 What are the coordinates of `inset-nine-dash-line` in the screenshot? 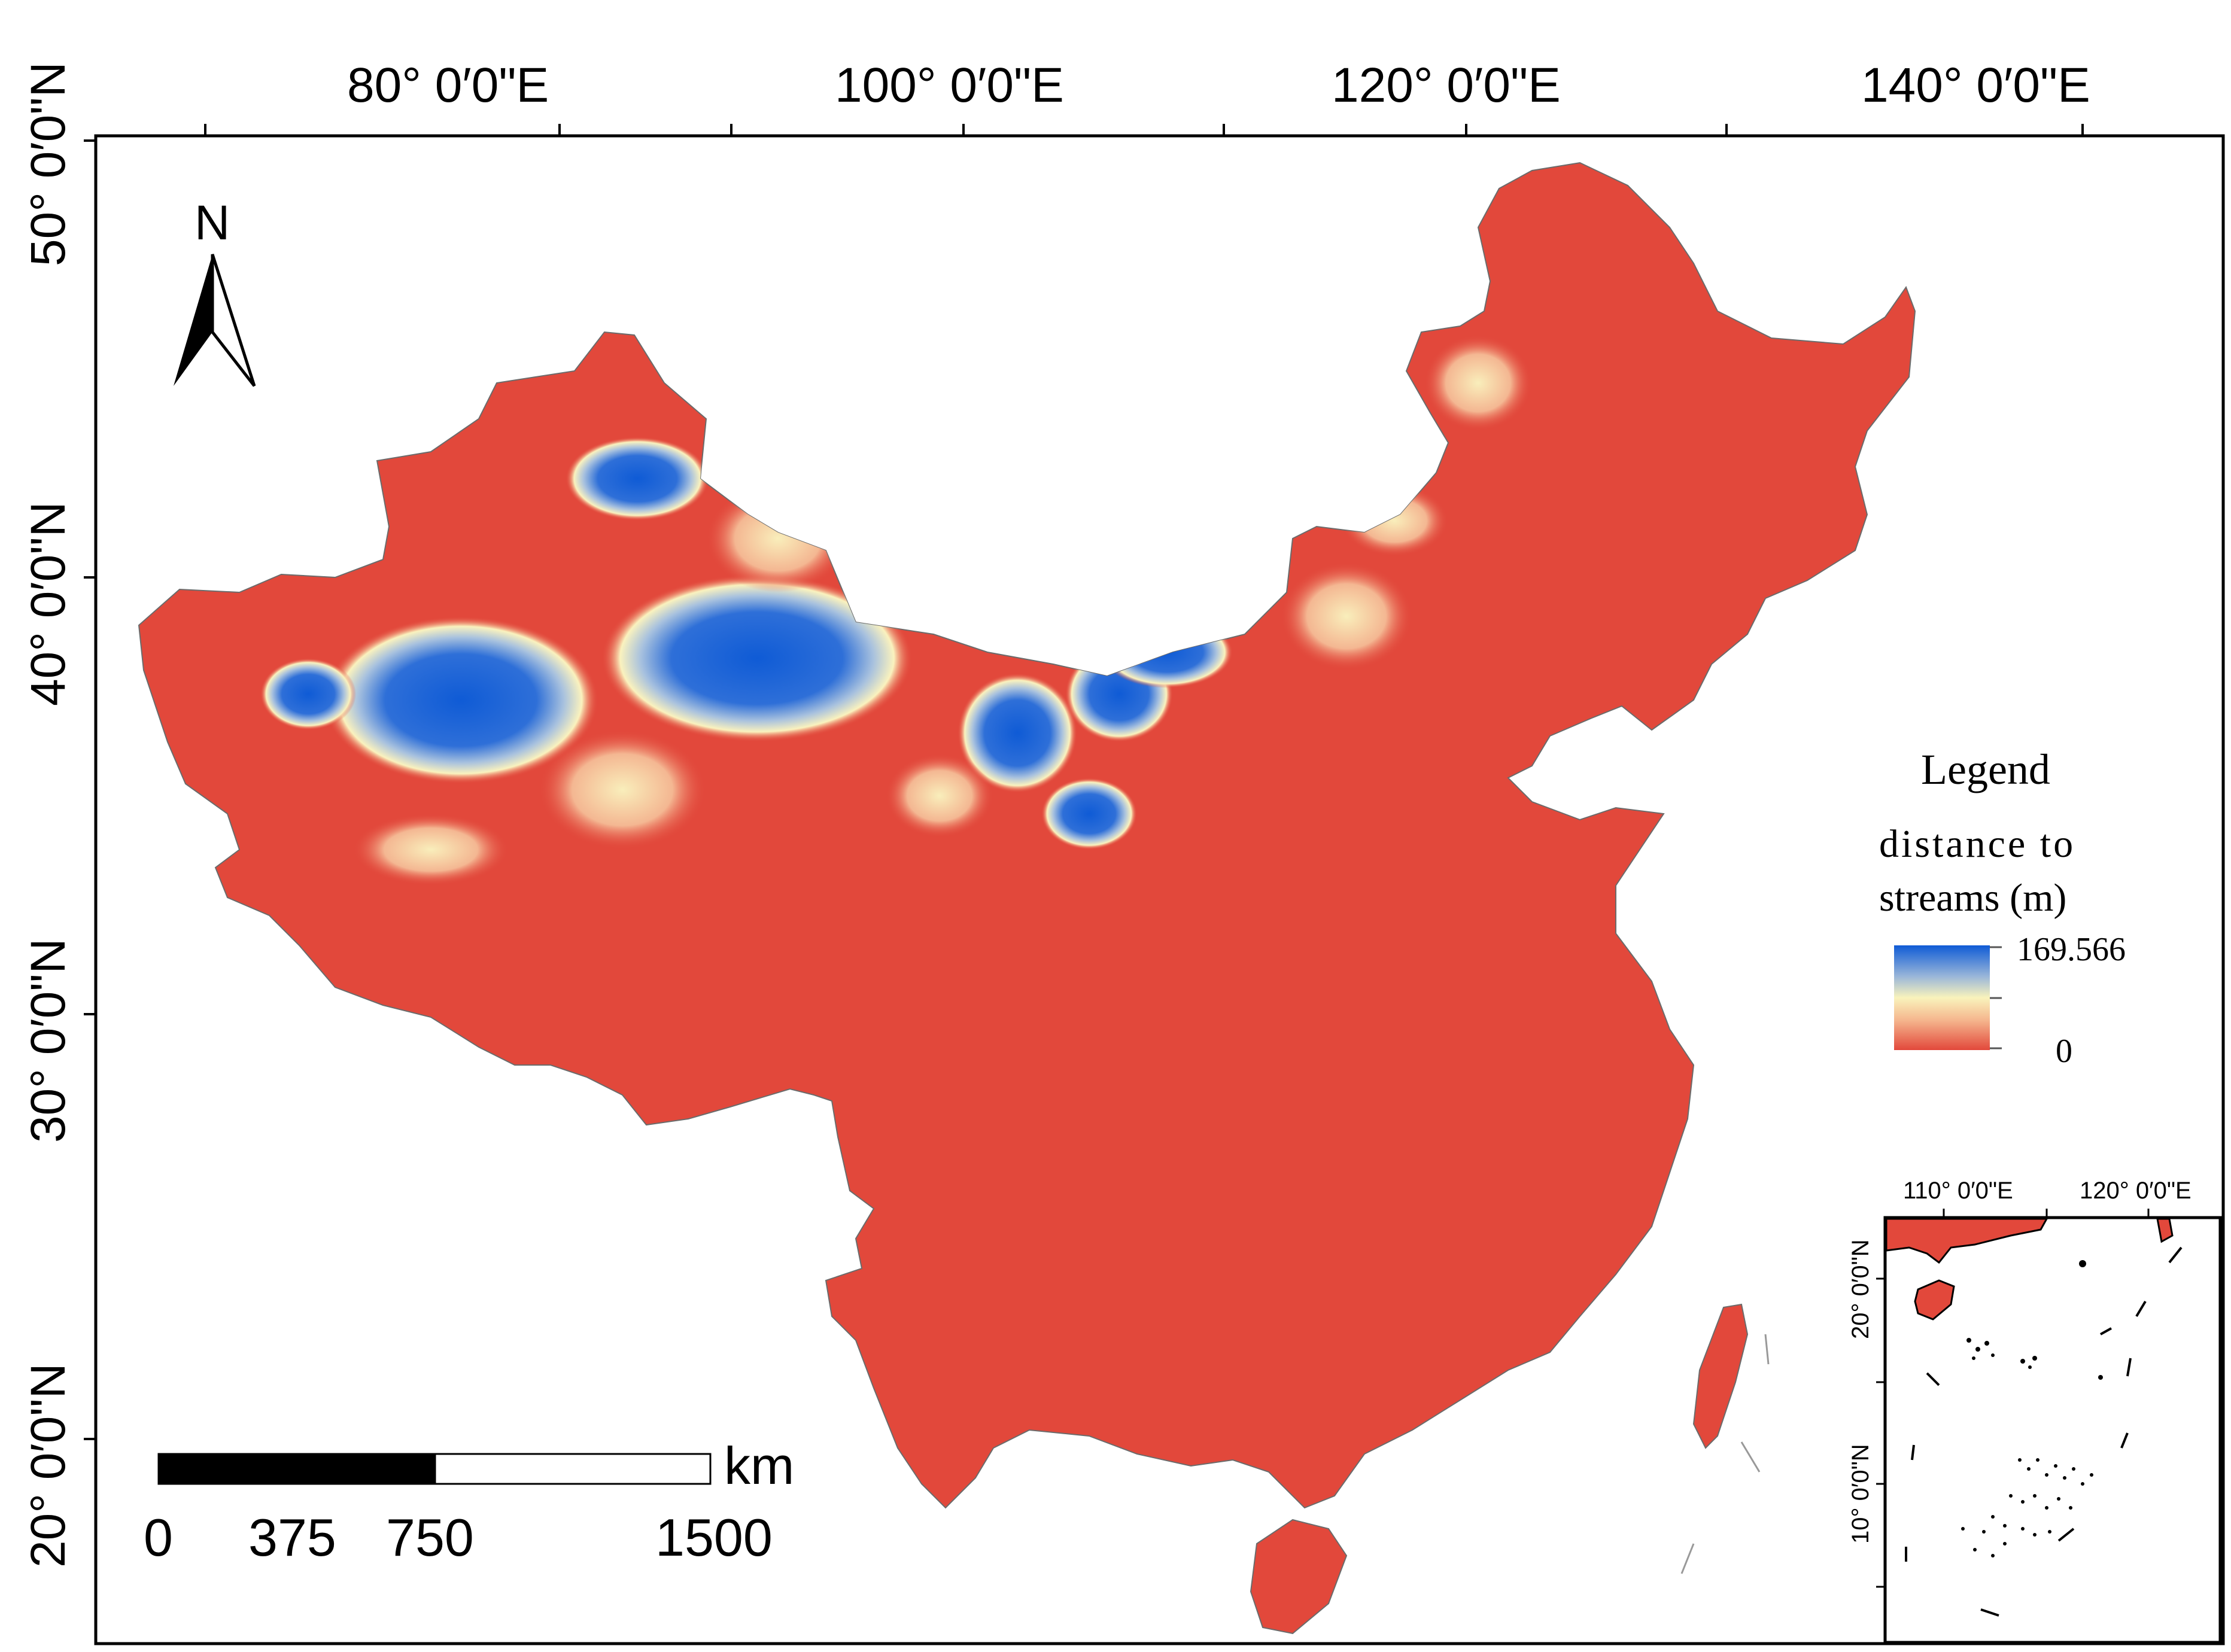 It's located at (2044, 1431).